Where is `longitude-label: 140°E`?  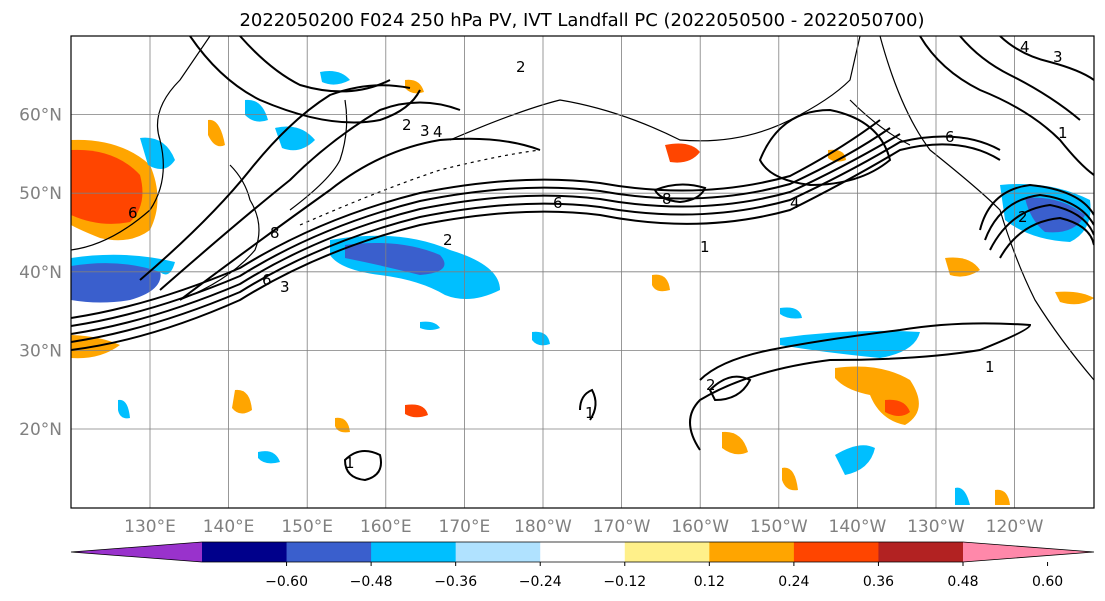 longitude-label: 140°E is located at coordinates (229, 527).